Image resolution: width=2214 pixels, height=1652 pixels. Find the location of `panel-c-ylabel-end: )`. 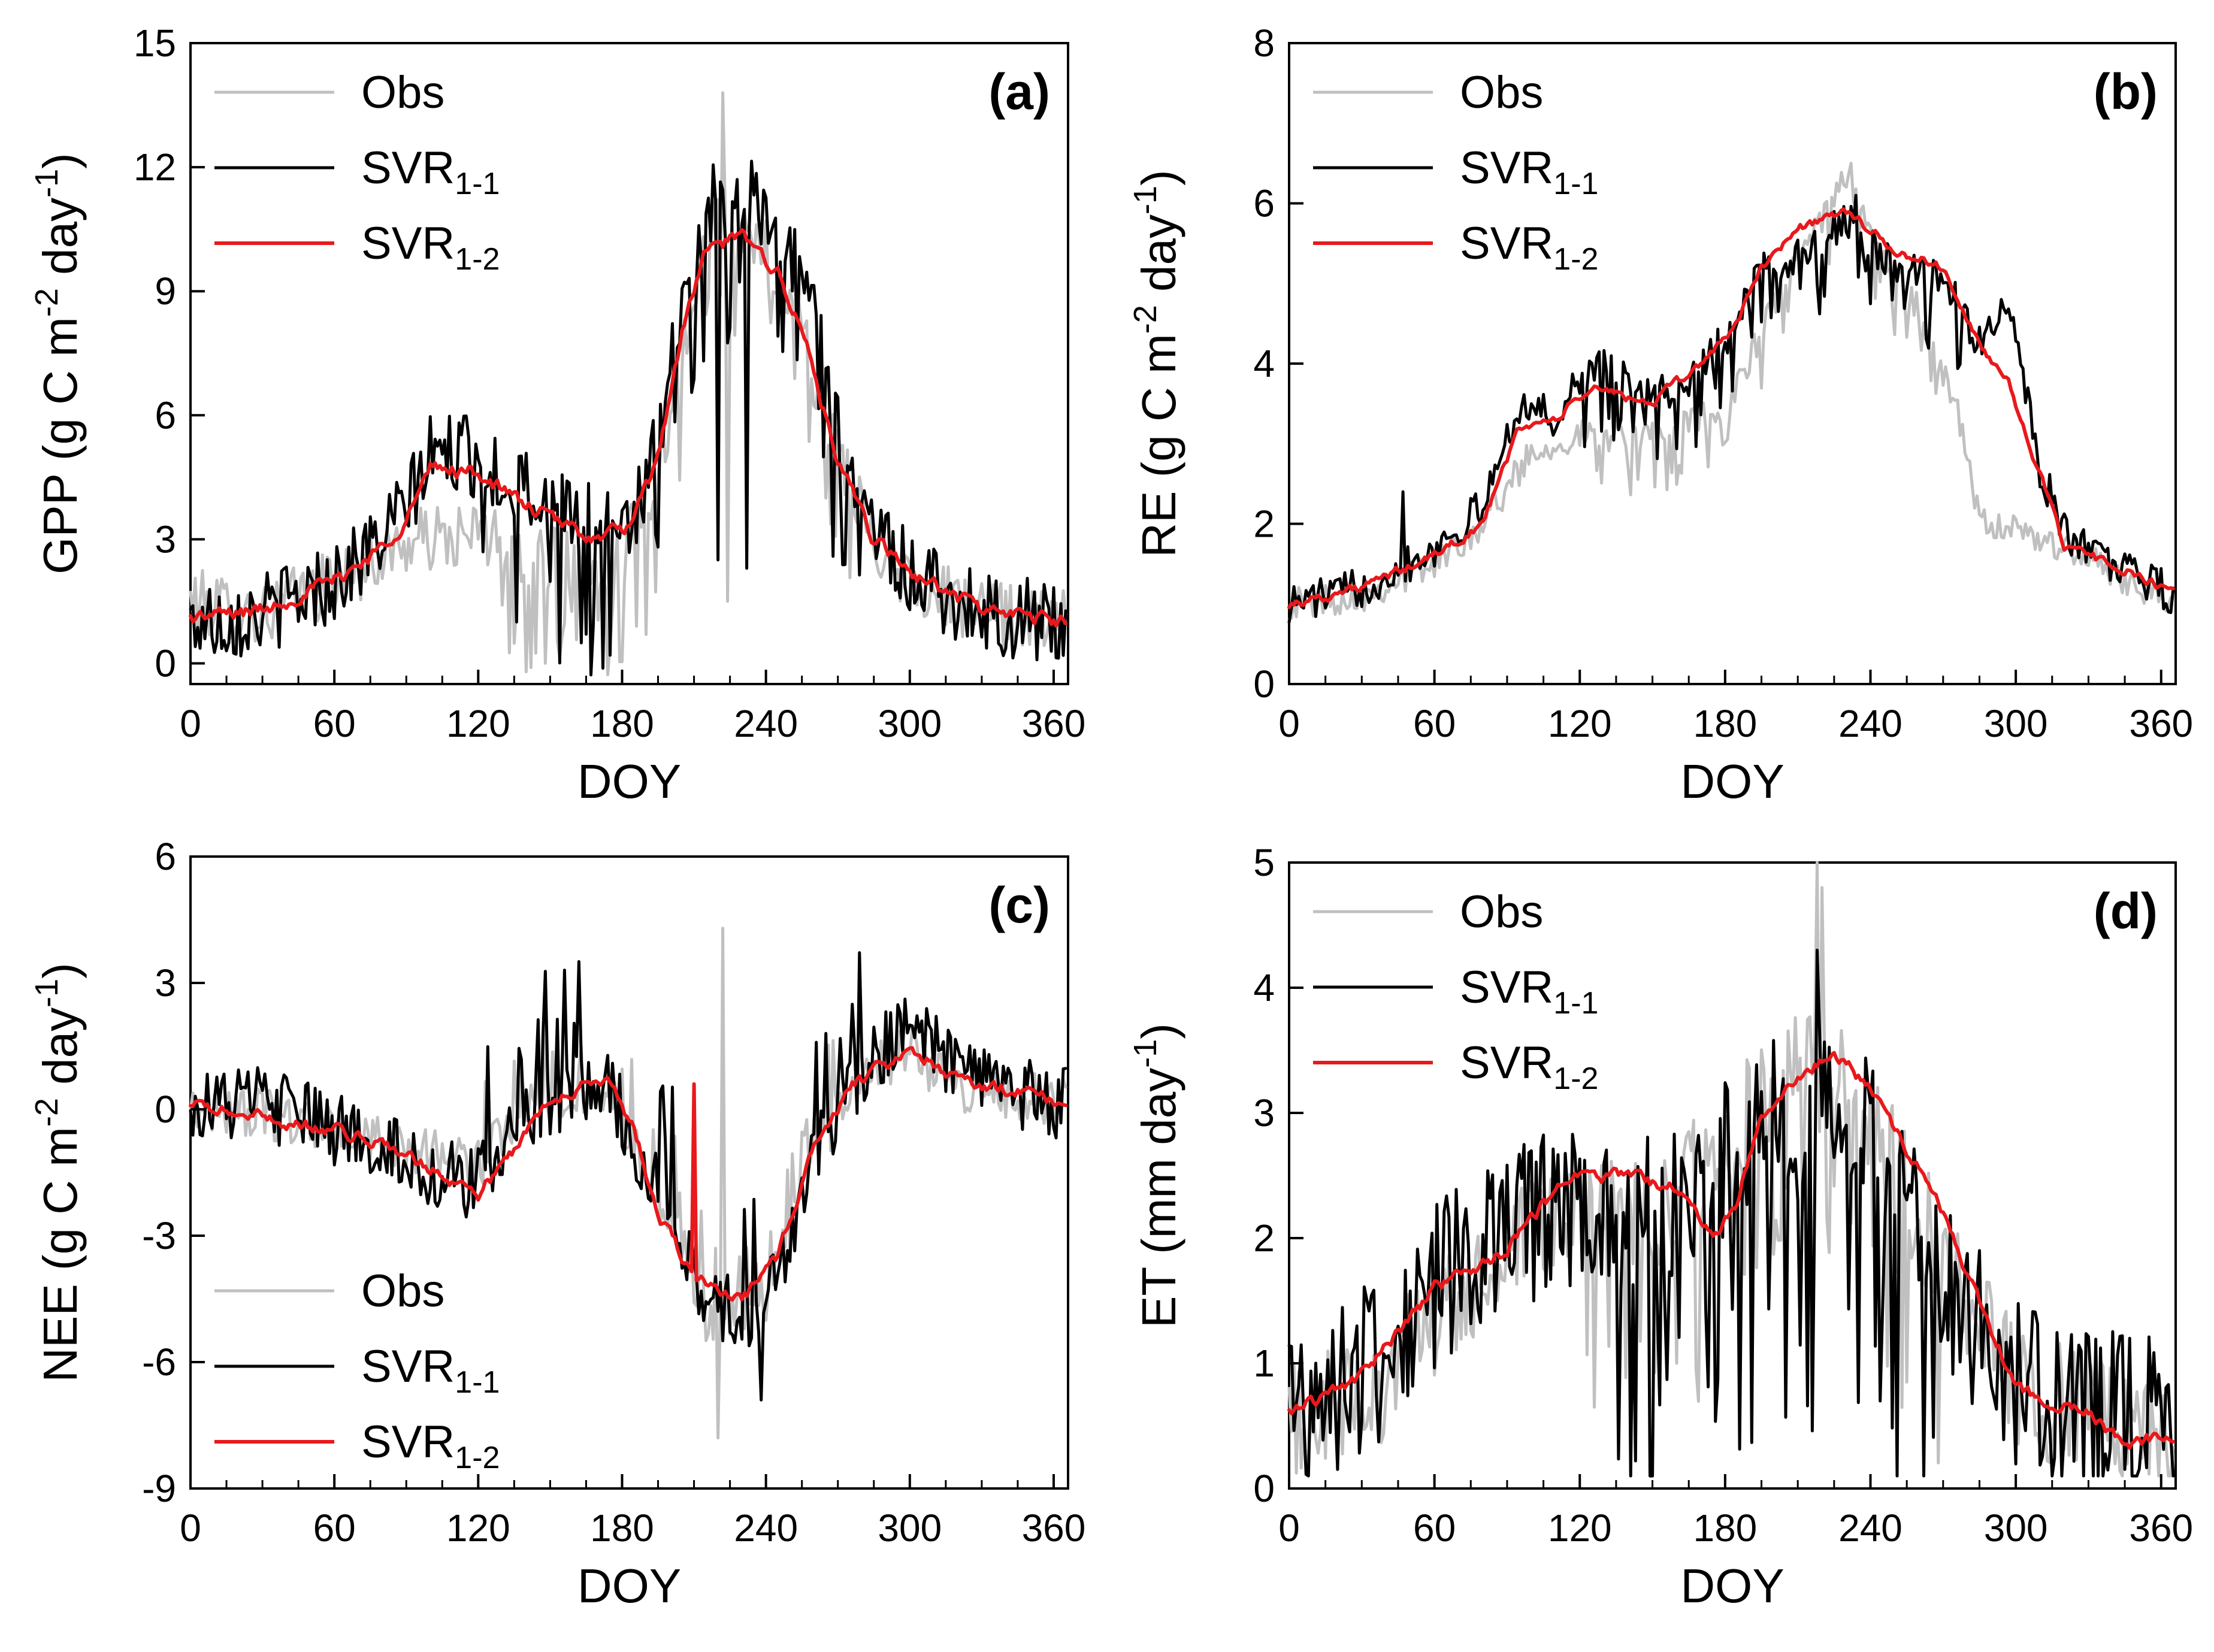

panel-c-ylabel-end: ) is located at coordinates (60, 971).